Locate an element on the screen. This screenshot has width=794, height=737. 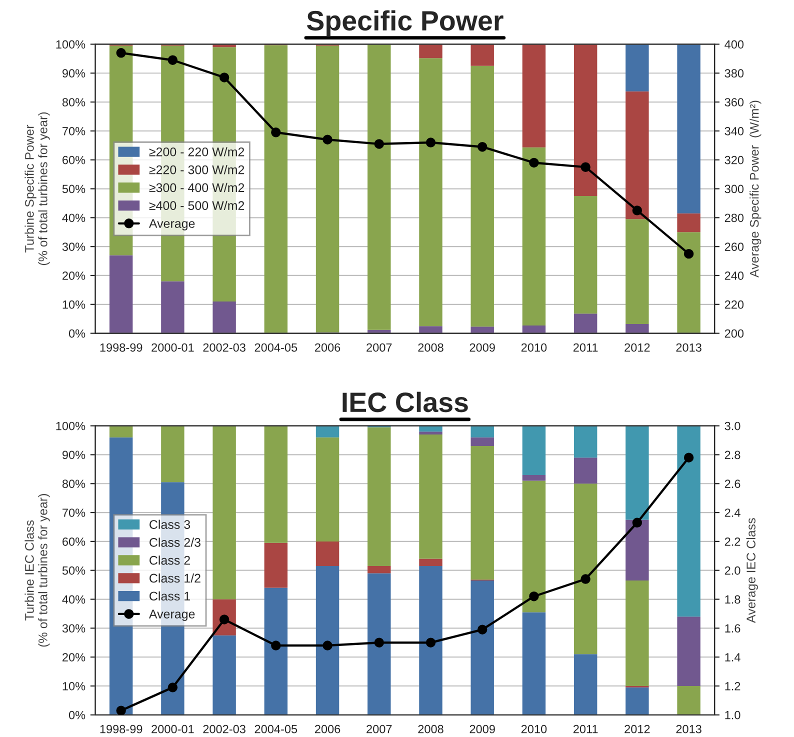
y2-tick-label: 2.0 is located at coordinates (732, 570).